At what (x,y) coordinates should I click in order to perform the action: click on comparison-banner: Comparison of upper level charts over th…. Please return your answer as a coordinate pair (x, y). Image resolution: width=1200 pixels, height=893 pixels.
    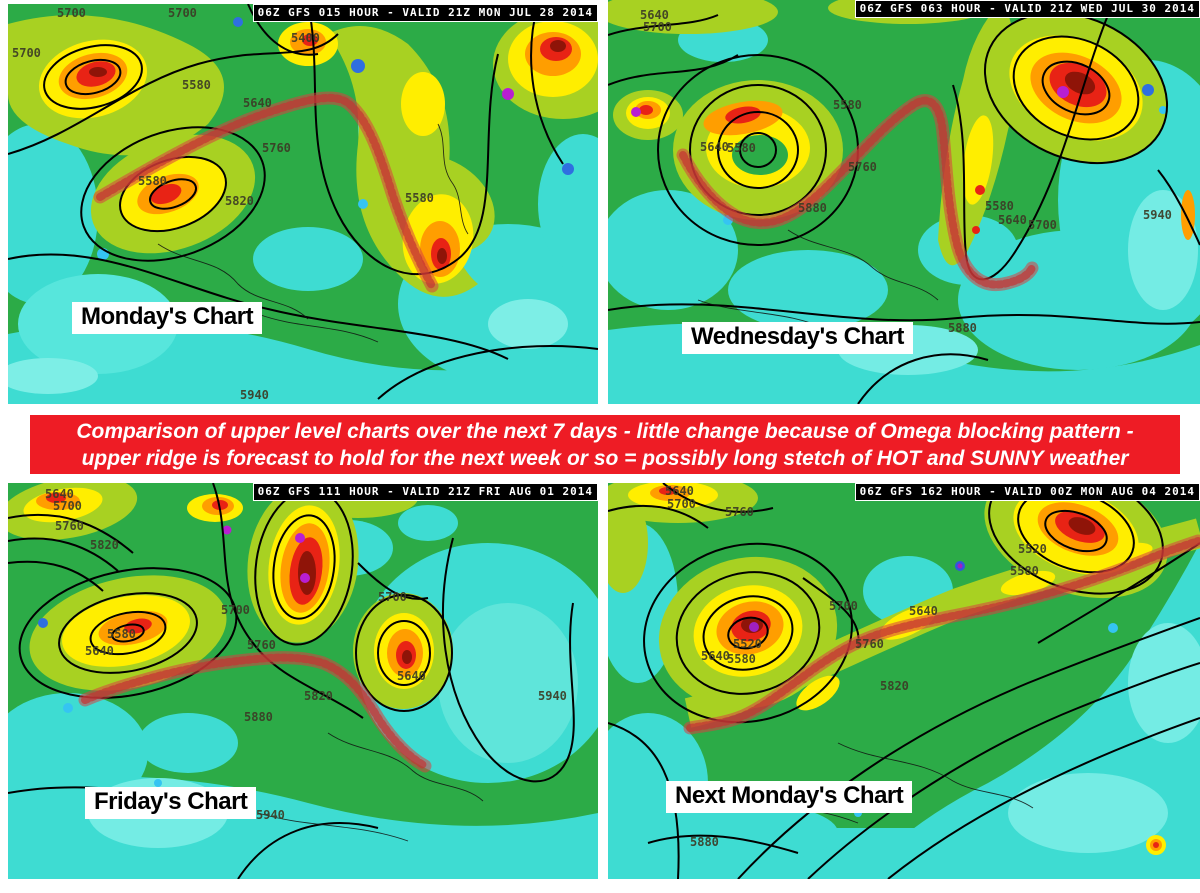
    Looking at the image, I should click on (605, 444).